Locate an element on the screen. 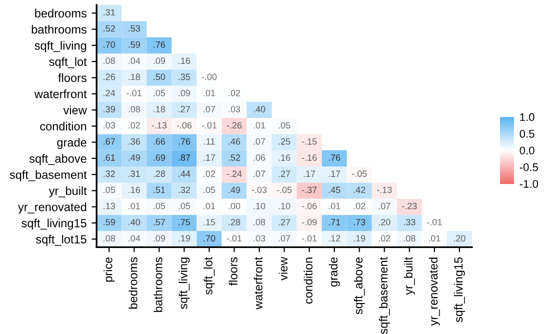 This screenshot has width=552, height=334. data-label: .04 is located at coordinates (134, 61).